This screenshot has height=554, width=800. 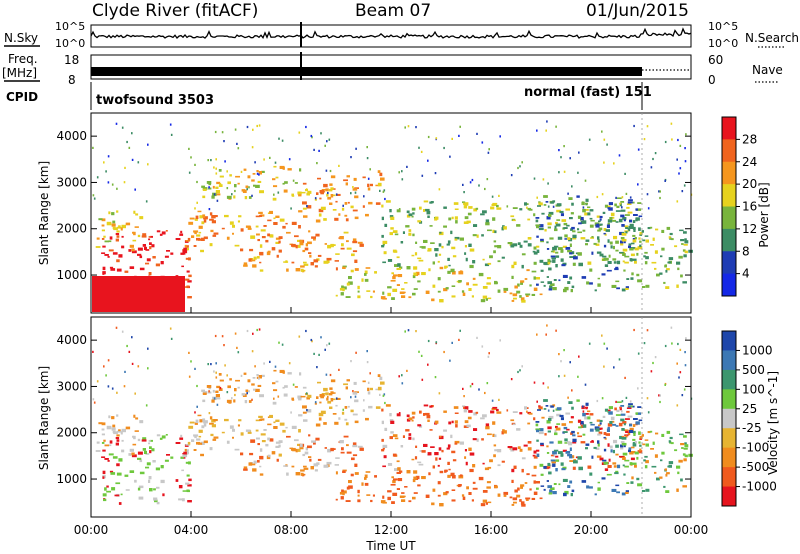 I want to click on y-tick-label: 1000, so click(x=71, y=275).